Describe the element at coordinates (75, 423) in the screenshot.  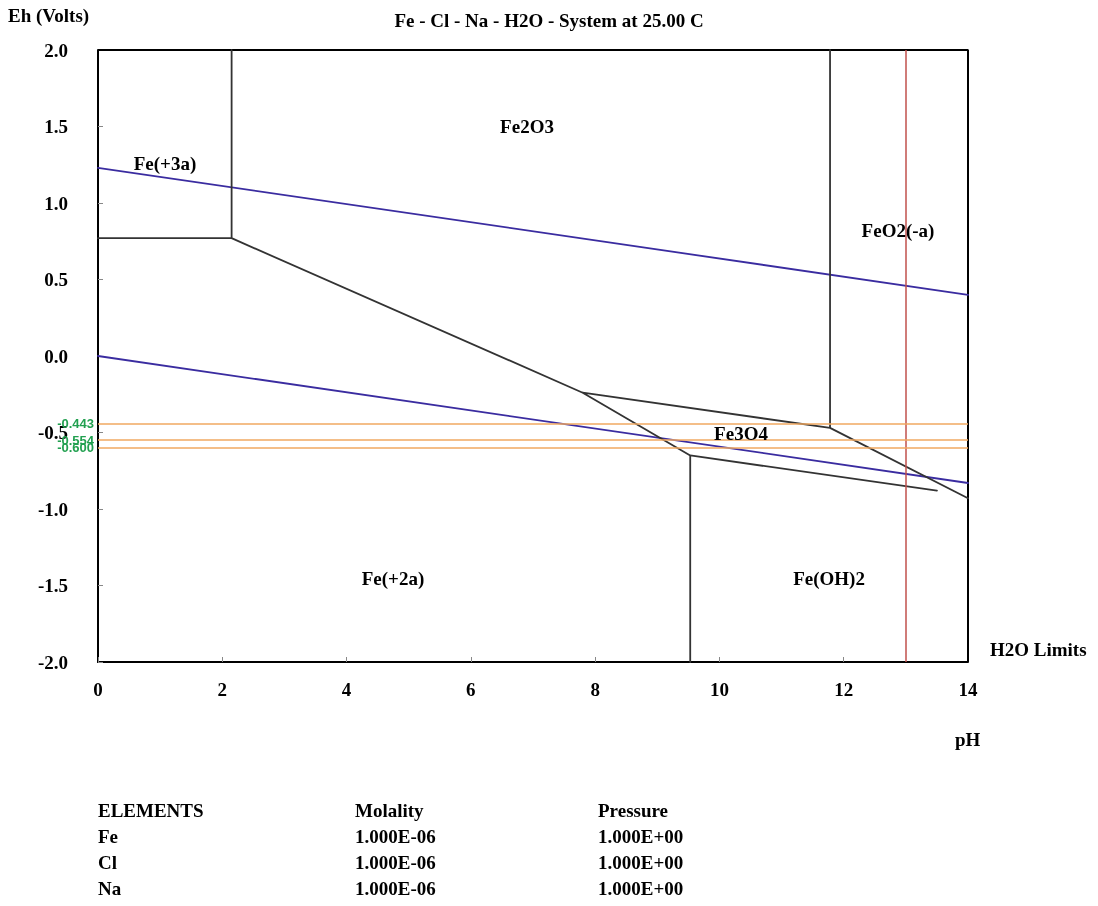
I see `ref-line-label: -0.443` at that location.